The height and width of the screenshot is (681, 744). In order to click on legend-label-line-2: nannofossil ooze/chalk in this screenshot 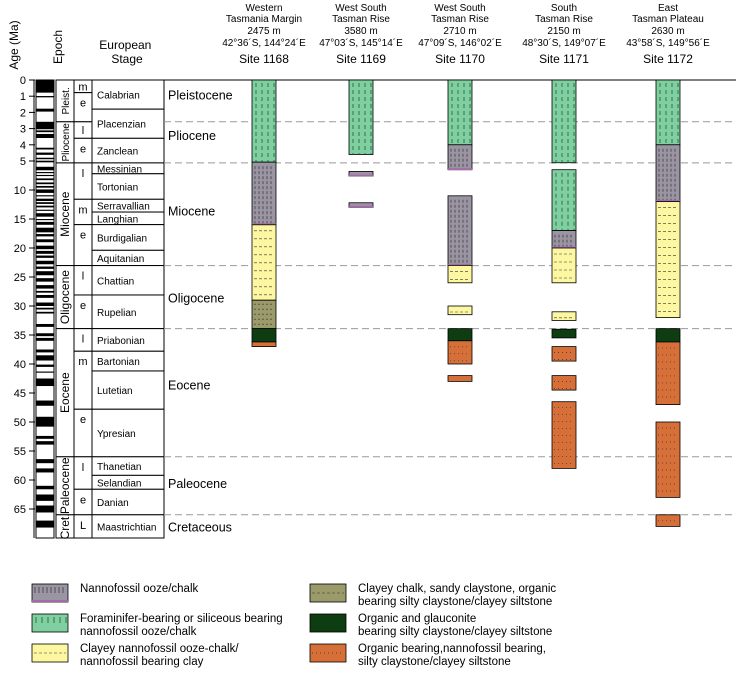, I will do `click(138, 632)`.